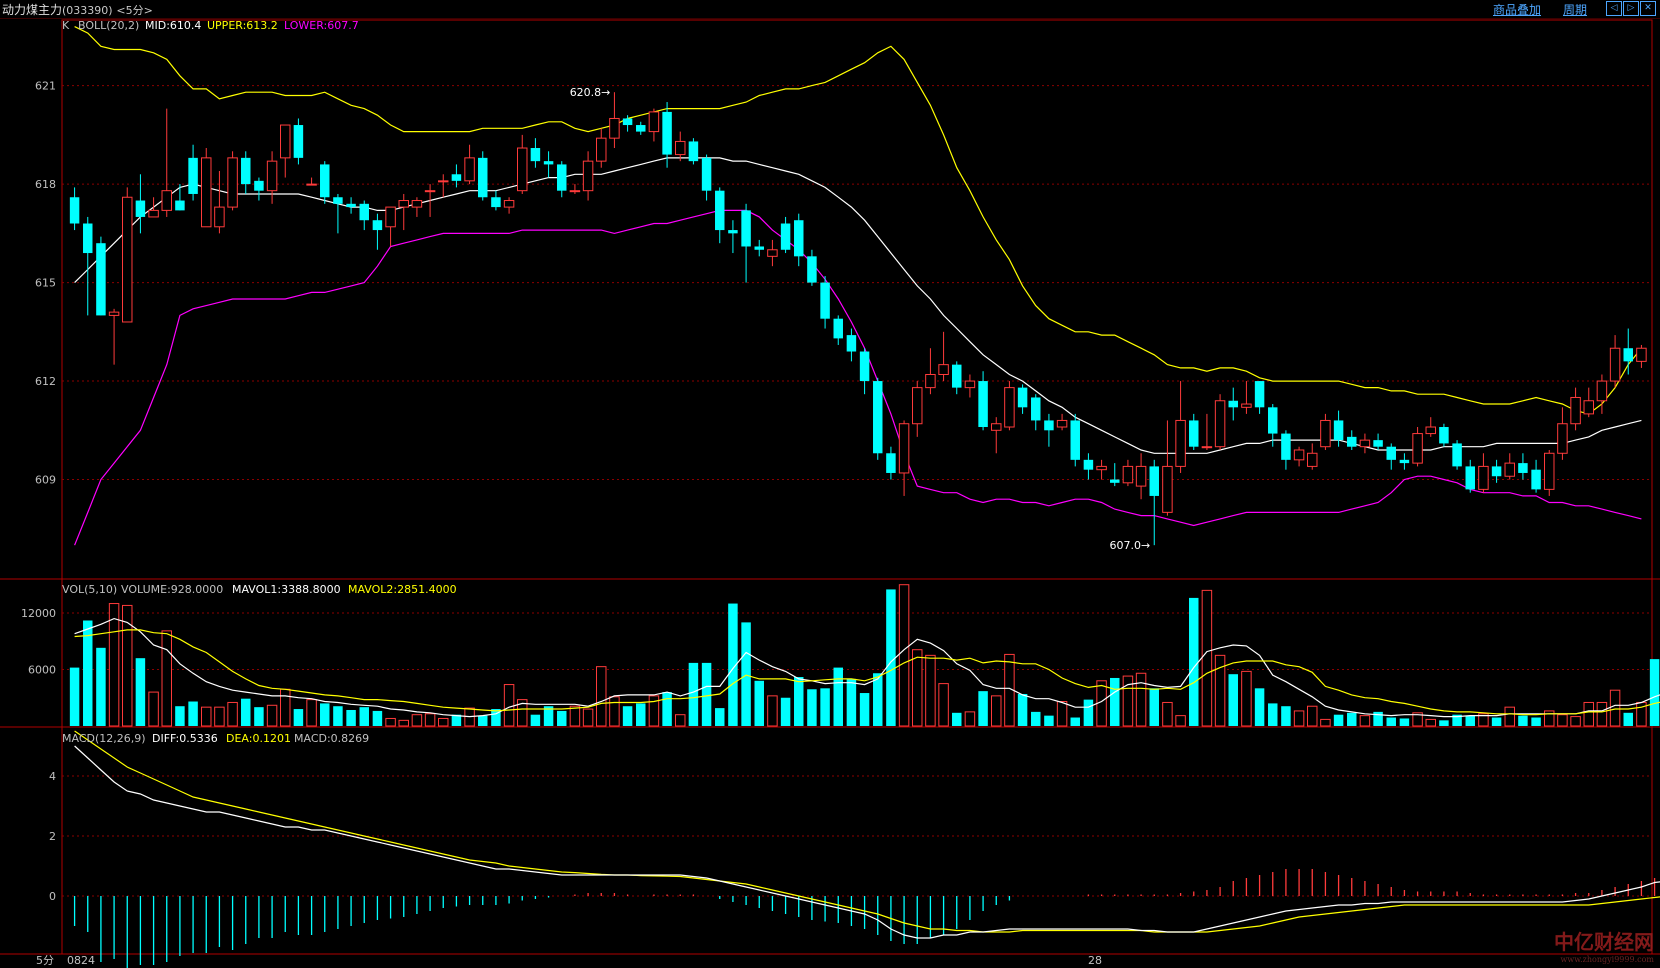  I want to click on volume-ma-lines, so click(867, 667).